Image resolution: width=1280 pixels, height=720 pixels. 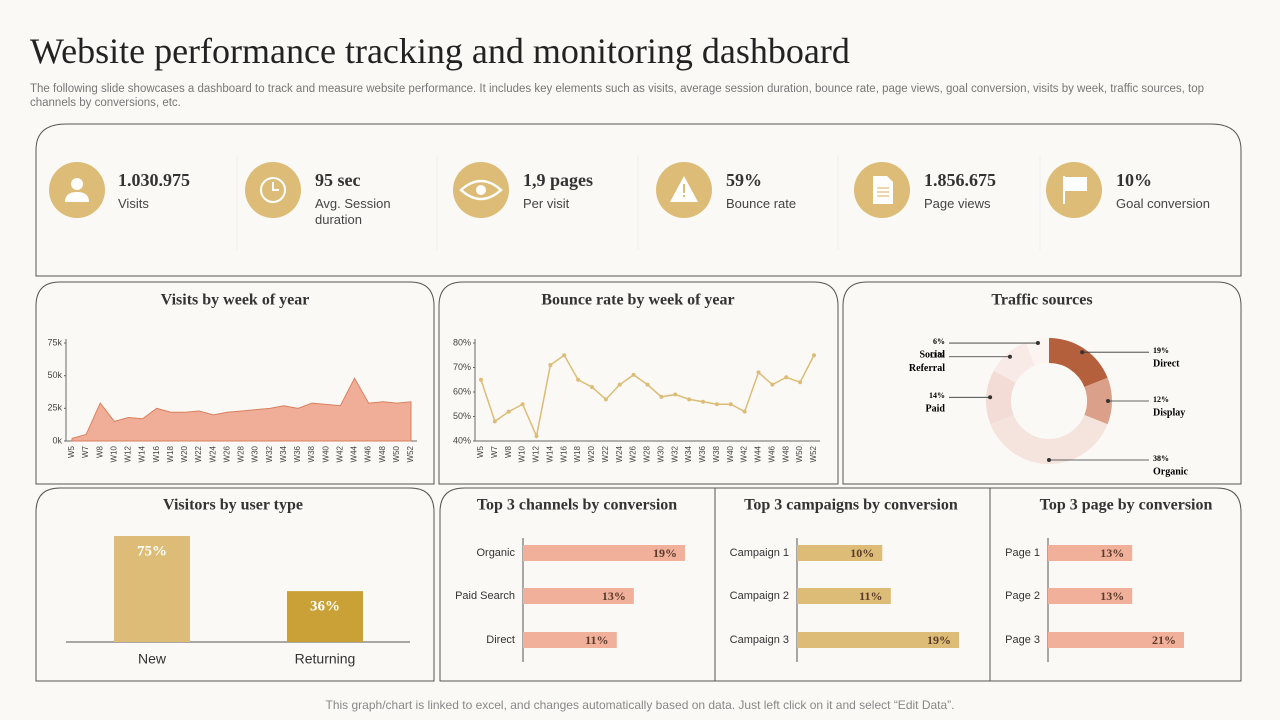 What do you see at coordinates (563, 453) in the screenshot?
I see `x-tick-label: W16` at bounding box center [563, 453].